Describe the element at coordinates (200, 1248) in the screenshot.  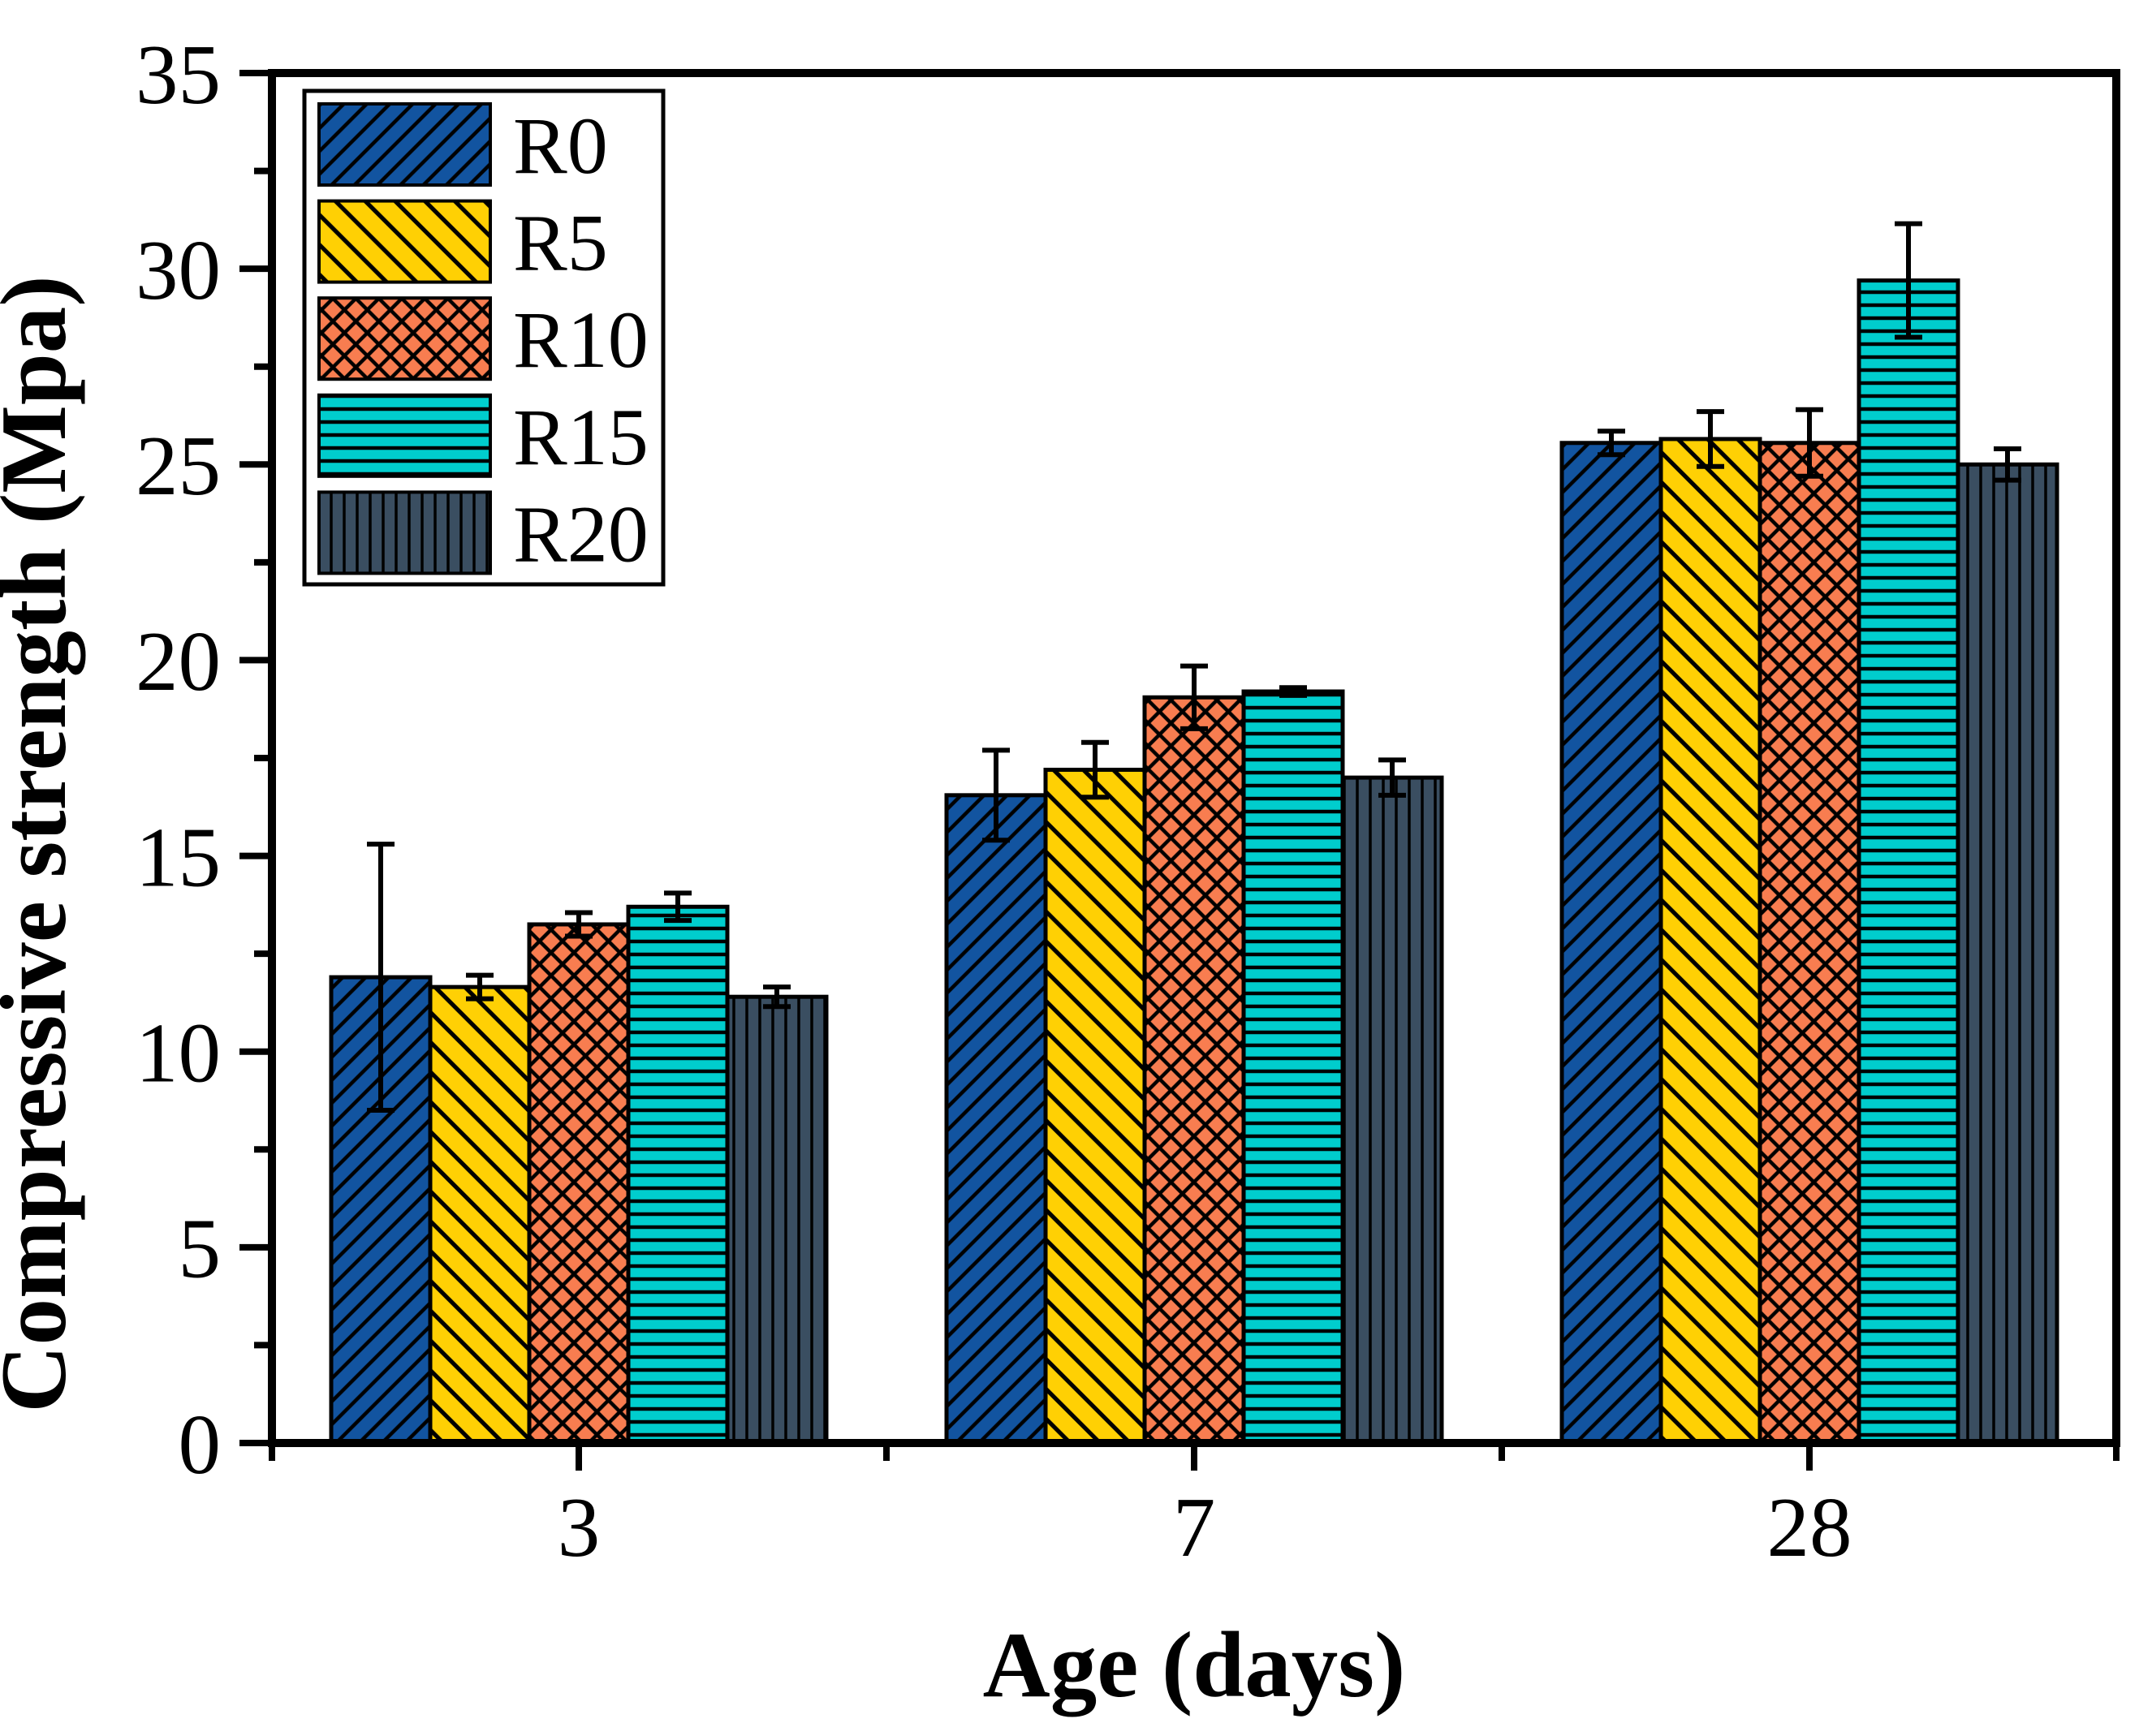
I see `y-tick-label: 5` at that location.